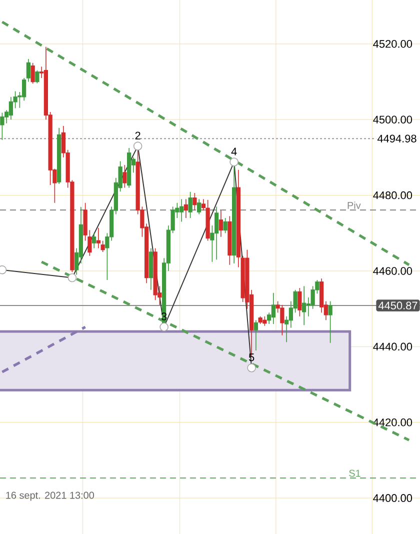 The height and width of the screenshot is (534, 420). Describe the element at coordinates (137, 136) in the screenshot. I see `annotation: 2` at that location.